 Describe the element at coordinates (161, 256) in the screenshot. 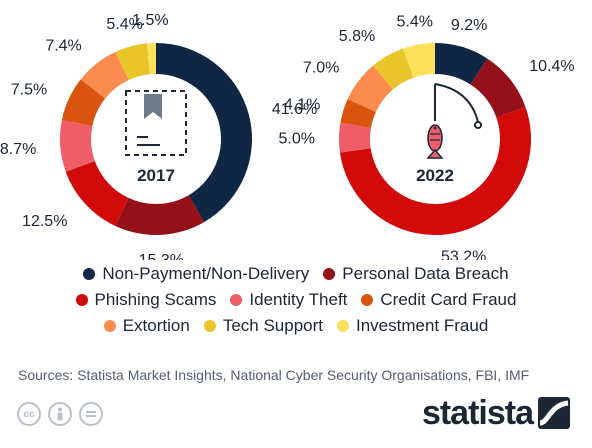

I see `data-label: 15.3%` at that location.